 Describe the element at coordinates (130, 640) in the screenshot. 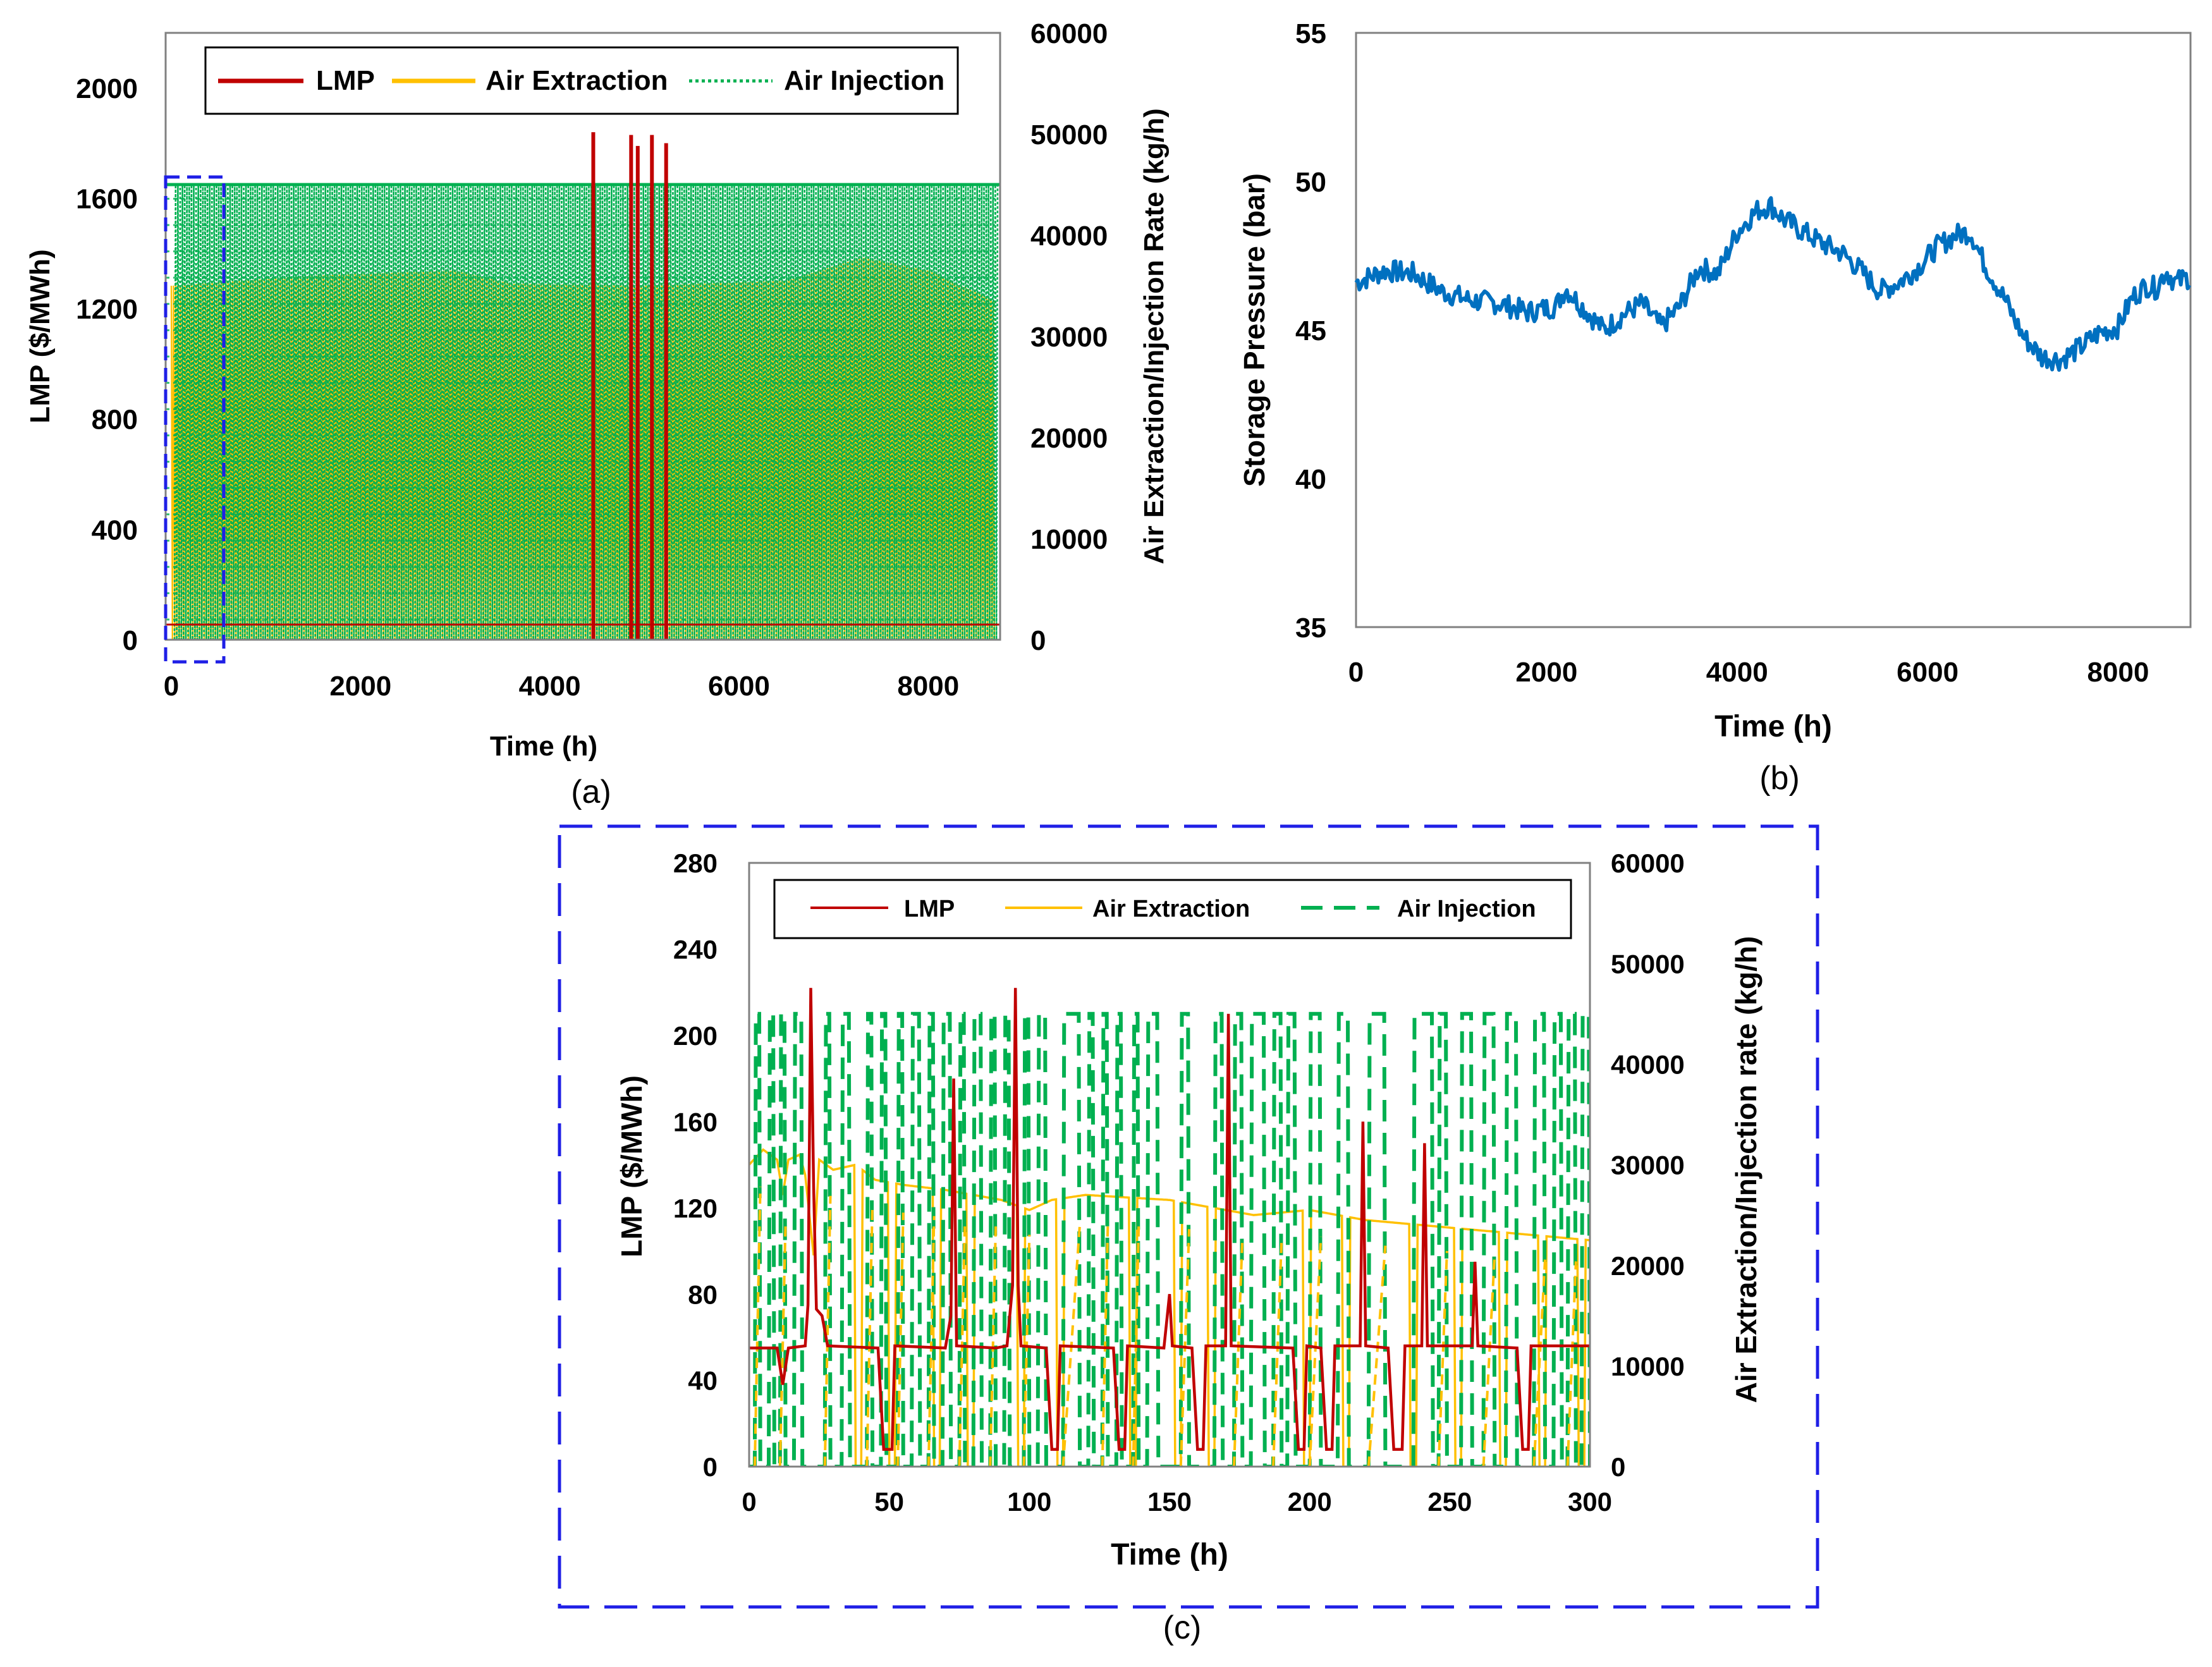

I see `panel-a-ytick-0: 0` at that location.